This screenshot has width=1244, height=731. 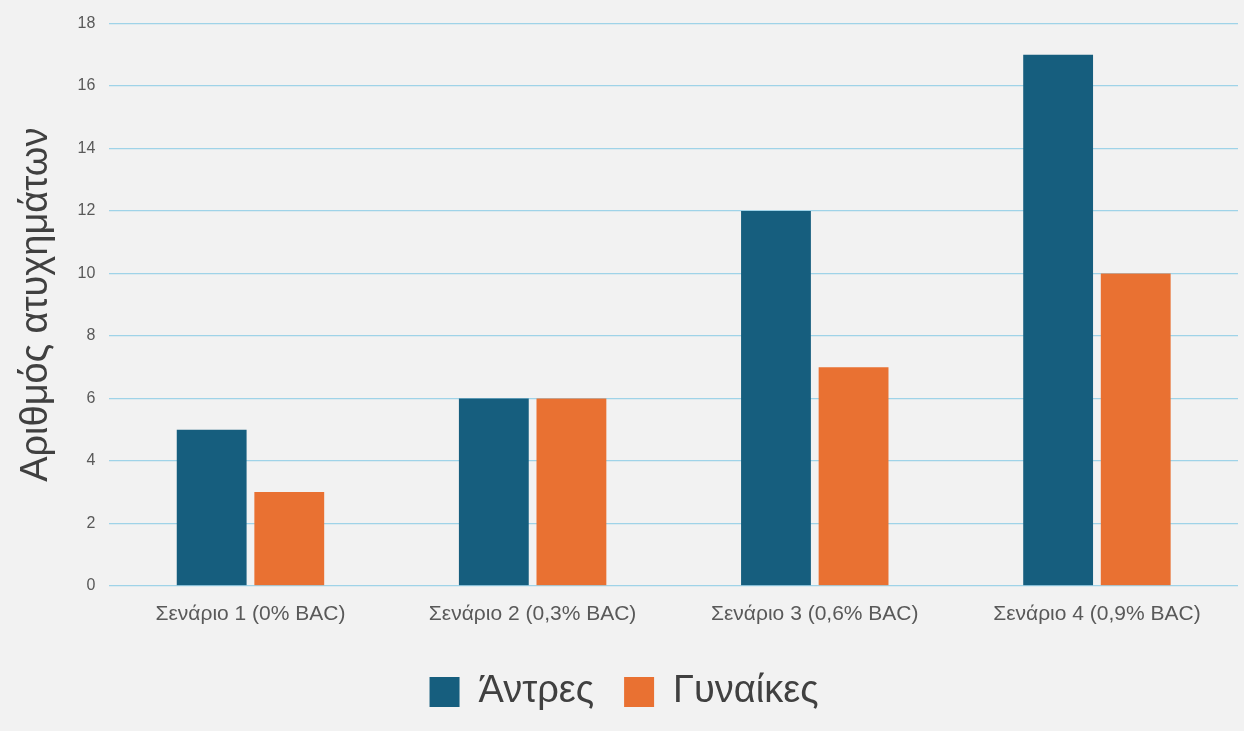 I want to click on y-tick-label: 10, so click(x=86, y=272).